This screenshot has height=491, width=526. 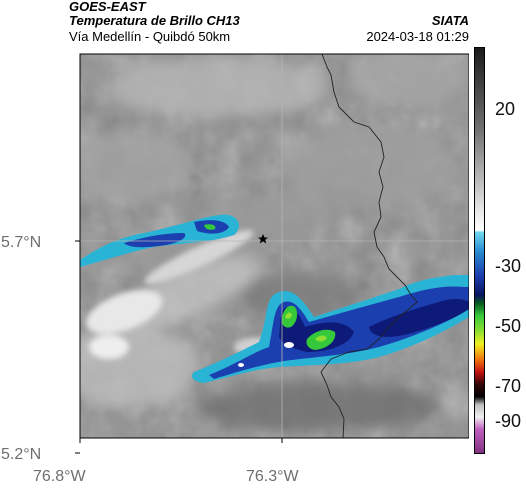 What do you see at coordinates (272, 476) in the screenshot?
I see `lon-tick-label: 76.3°W` at bounding box center [272, 476].